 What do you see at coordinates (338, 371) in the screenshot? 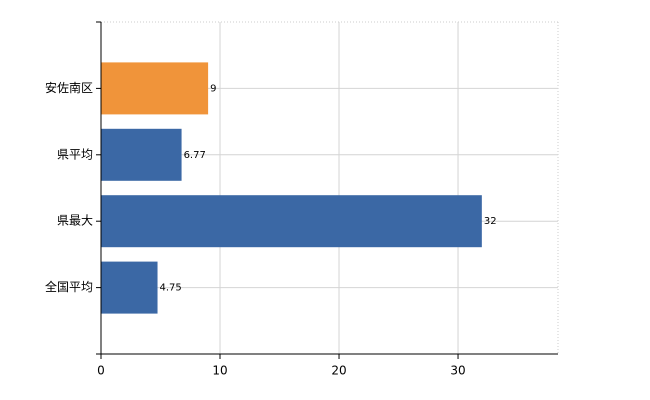
I see `x-tick-label: 20` at bounding box center [338, 371].